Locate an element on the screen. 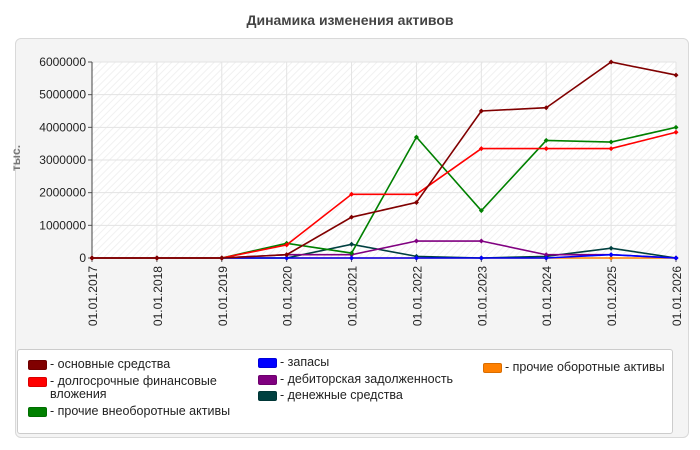  x-tick-label: 01.01.2025 is located at coordinates (612, 296).